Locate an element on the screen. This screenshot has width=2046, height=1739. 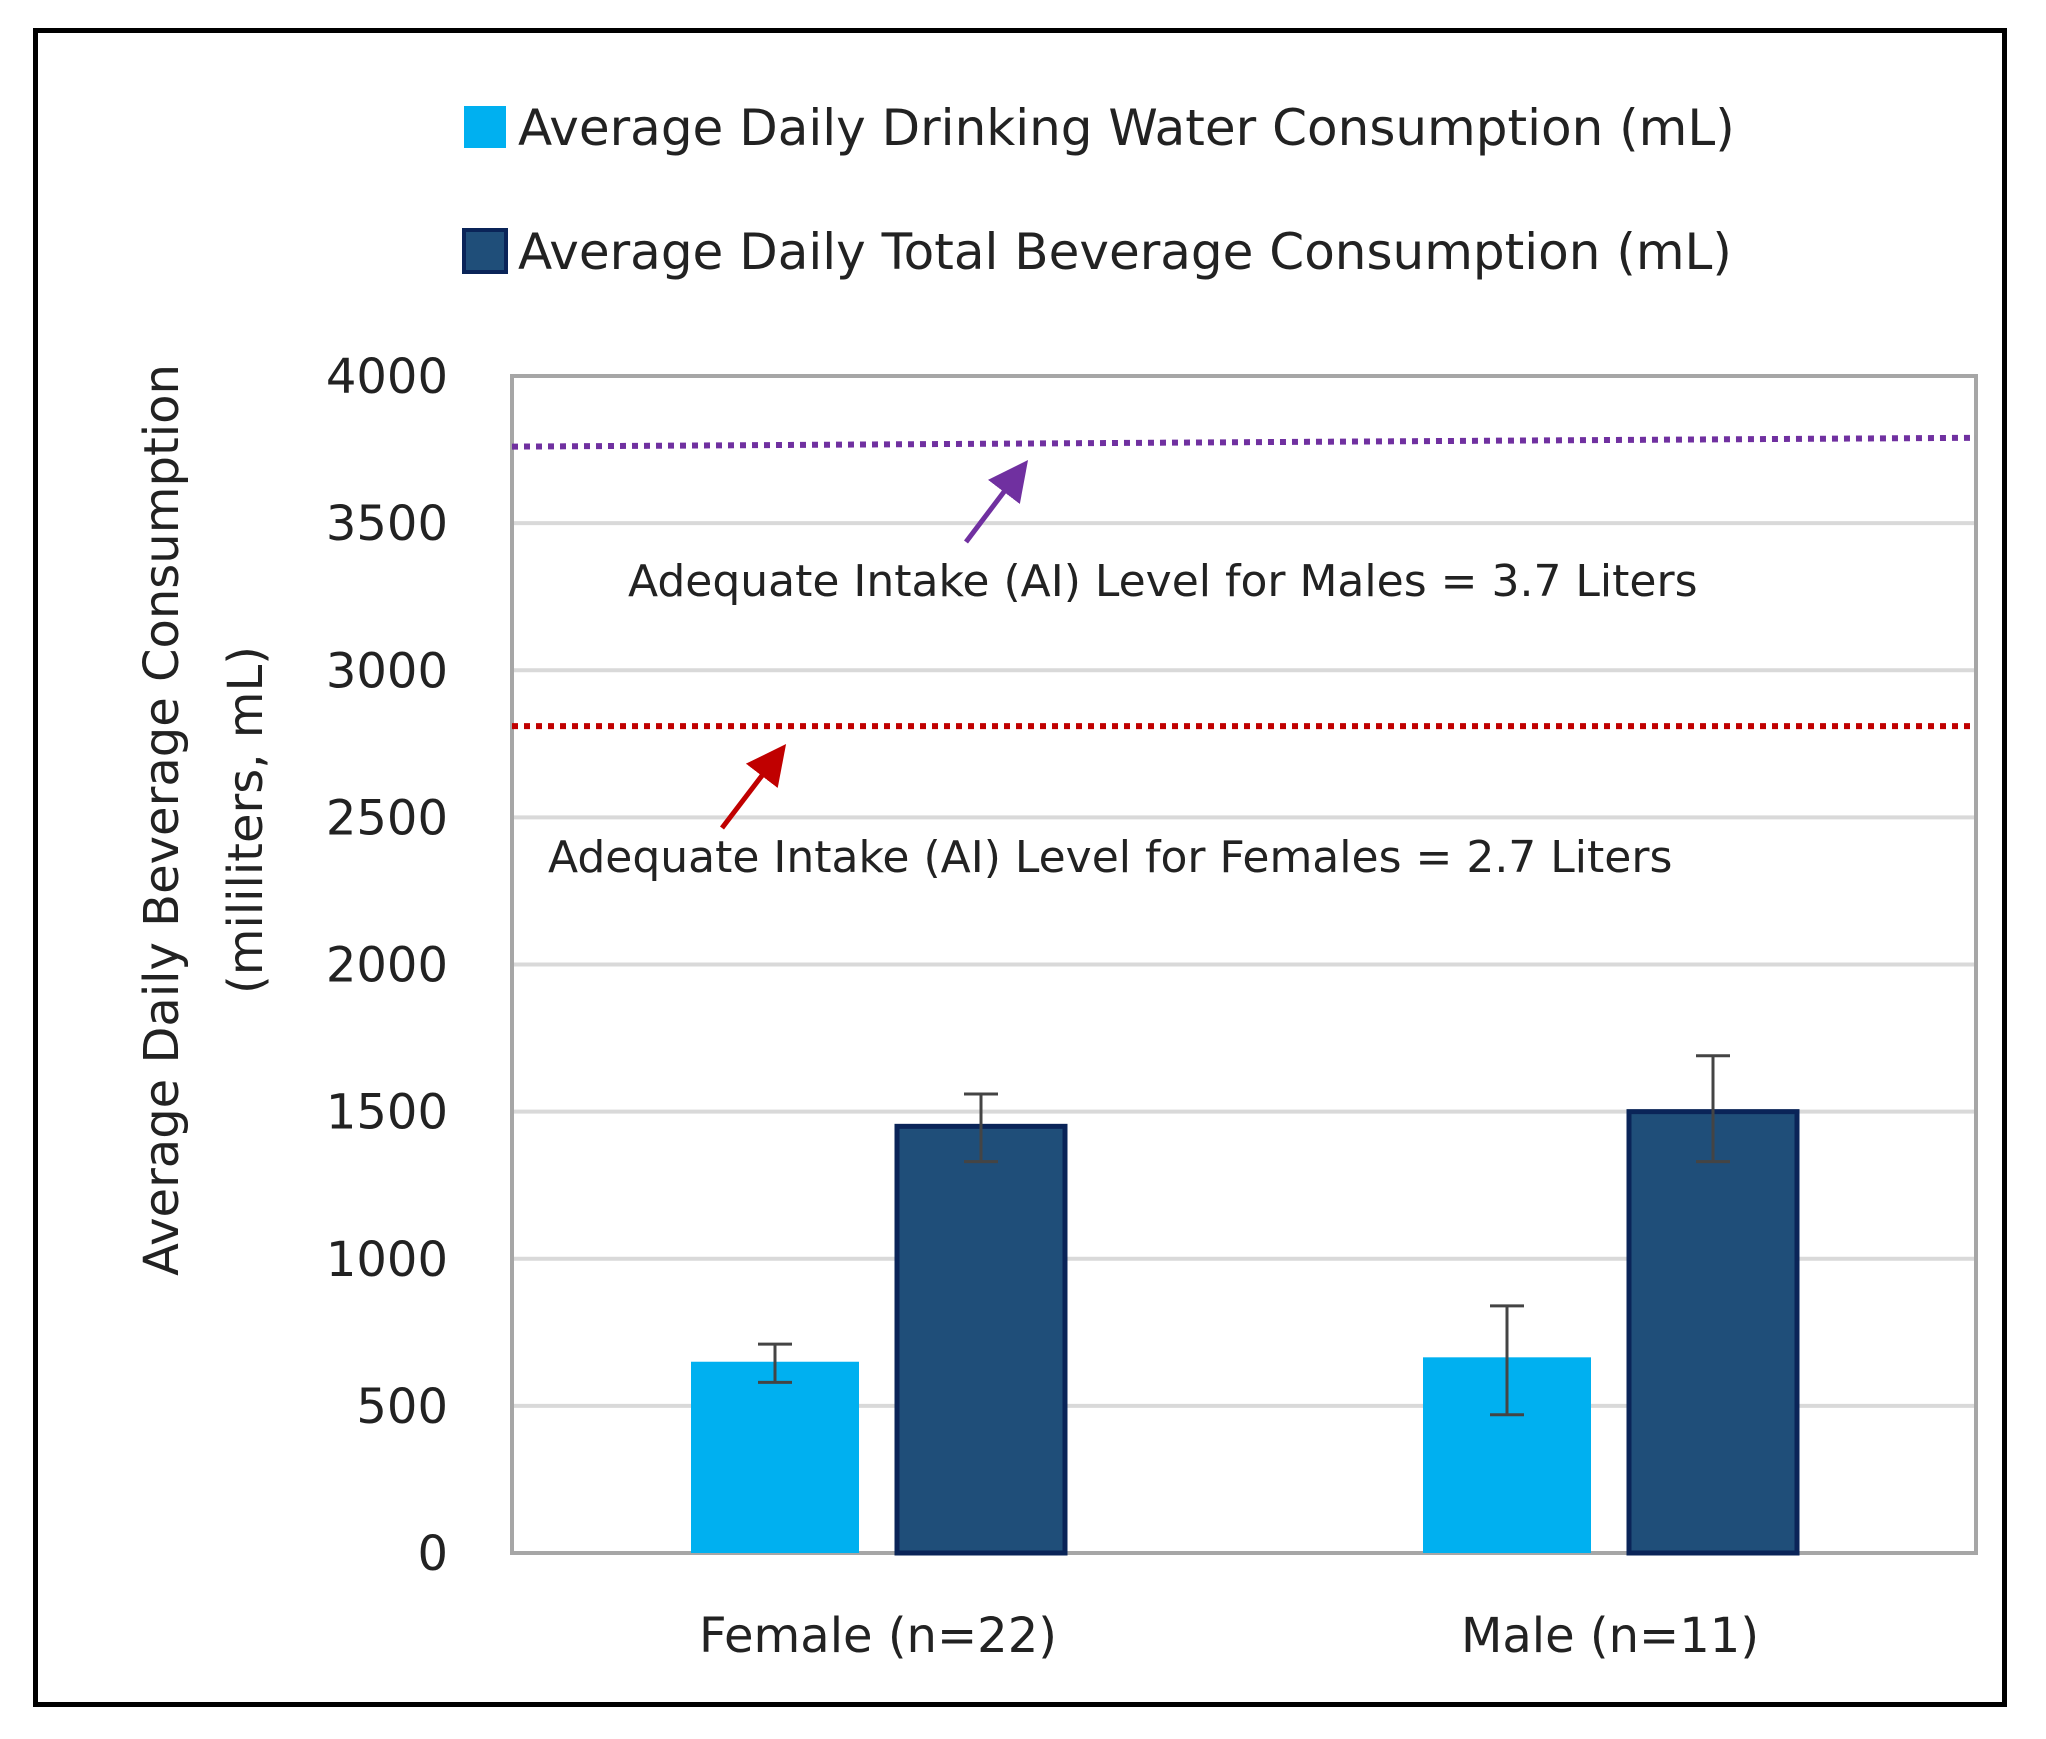
y-tick-1000: 1000 is located at coordinates (387, 1260).